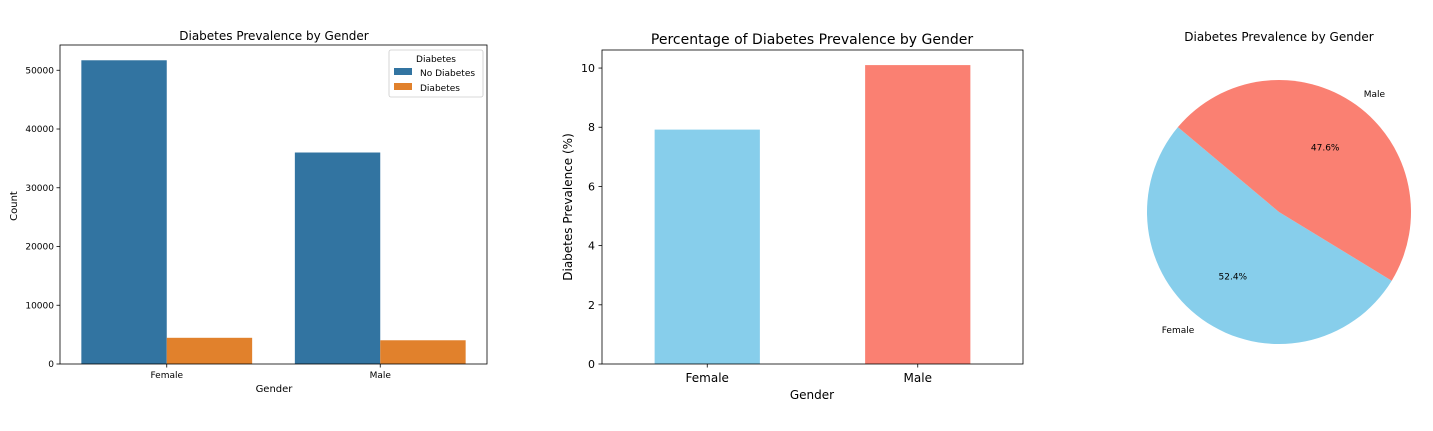 The image size is (1433, 431). What do you see at coordinates (275, 389) in the screenshot?
I see `chart1-xlabel: Gender` at bounding box center [275, 389].